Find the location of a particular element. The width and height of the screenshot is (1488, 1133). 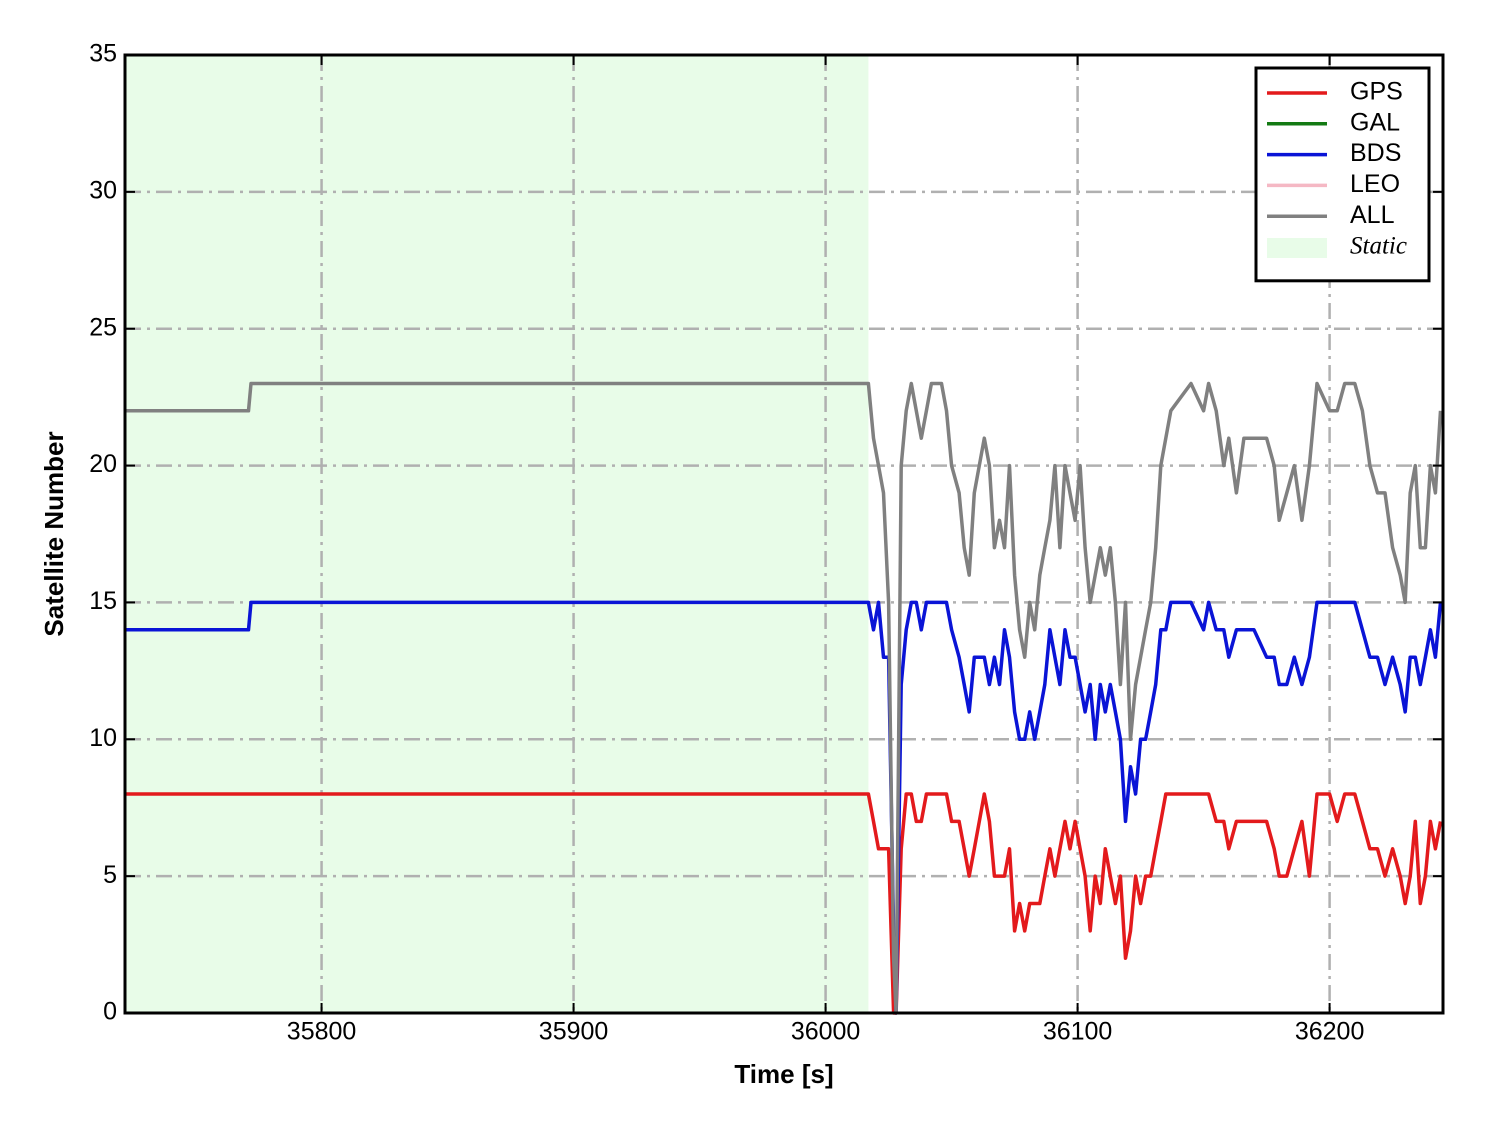

y-tick-label: 35 is located at coordinates (103, 54).